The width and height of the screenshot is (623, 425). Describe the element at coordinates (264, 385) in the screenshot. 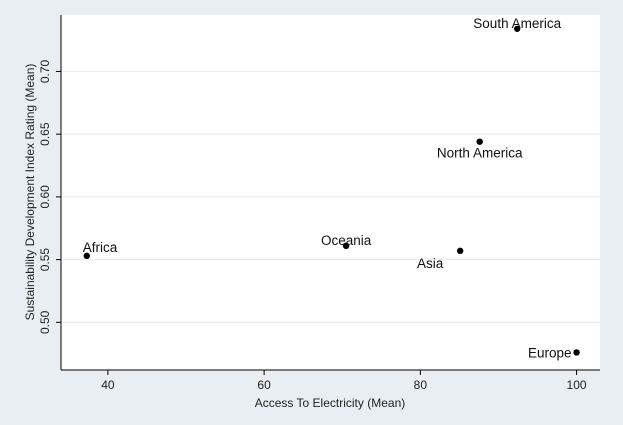

I see `x-tick-label: 60` at that location.